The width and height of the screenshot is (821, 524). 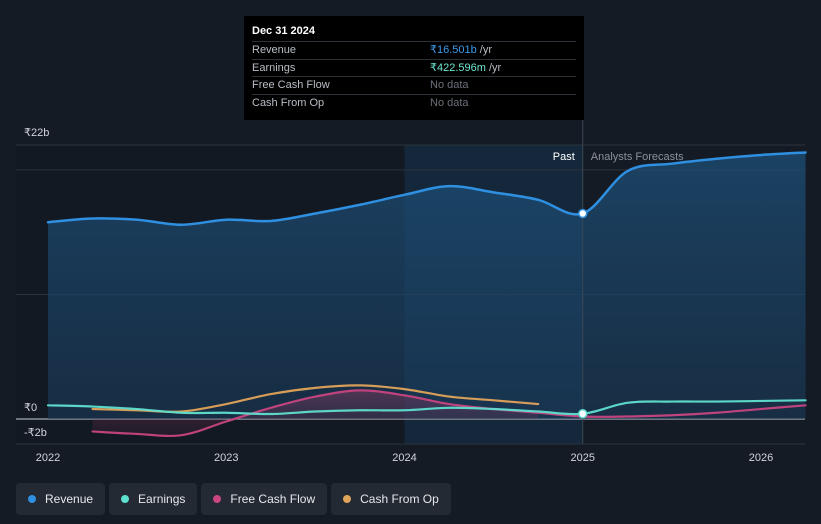 What do you see at coordinates (414, 50) in the screenshot?
I see `tooltip-row-revenue: Revenue ₹16.501b/yr` at bounding box center [414, 50].